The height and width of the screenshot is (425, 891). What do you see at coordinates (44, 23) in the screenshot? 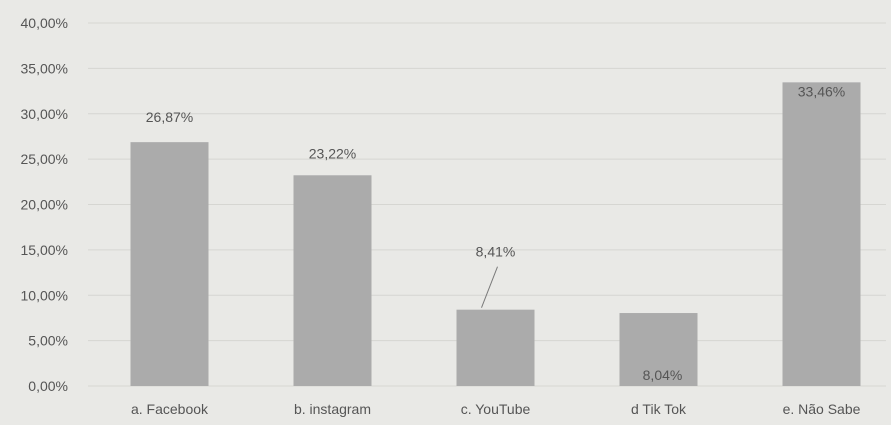
I see `y-tick-label: 40,00%` at bounding box center [44, 23].